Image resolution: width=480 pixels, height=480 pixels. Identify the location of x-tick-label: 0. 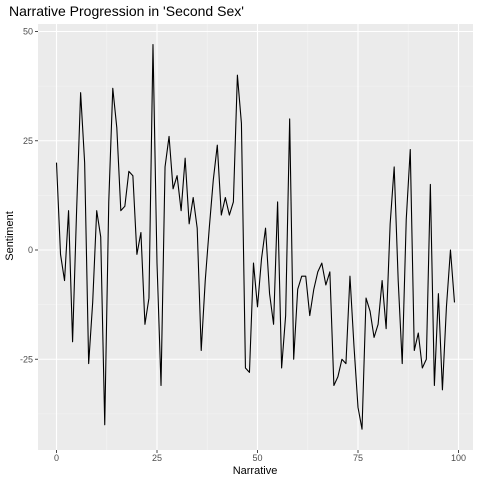
(56, 458).